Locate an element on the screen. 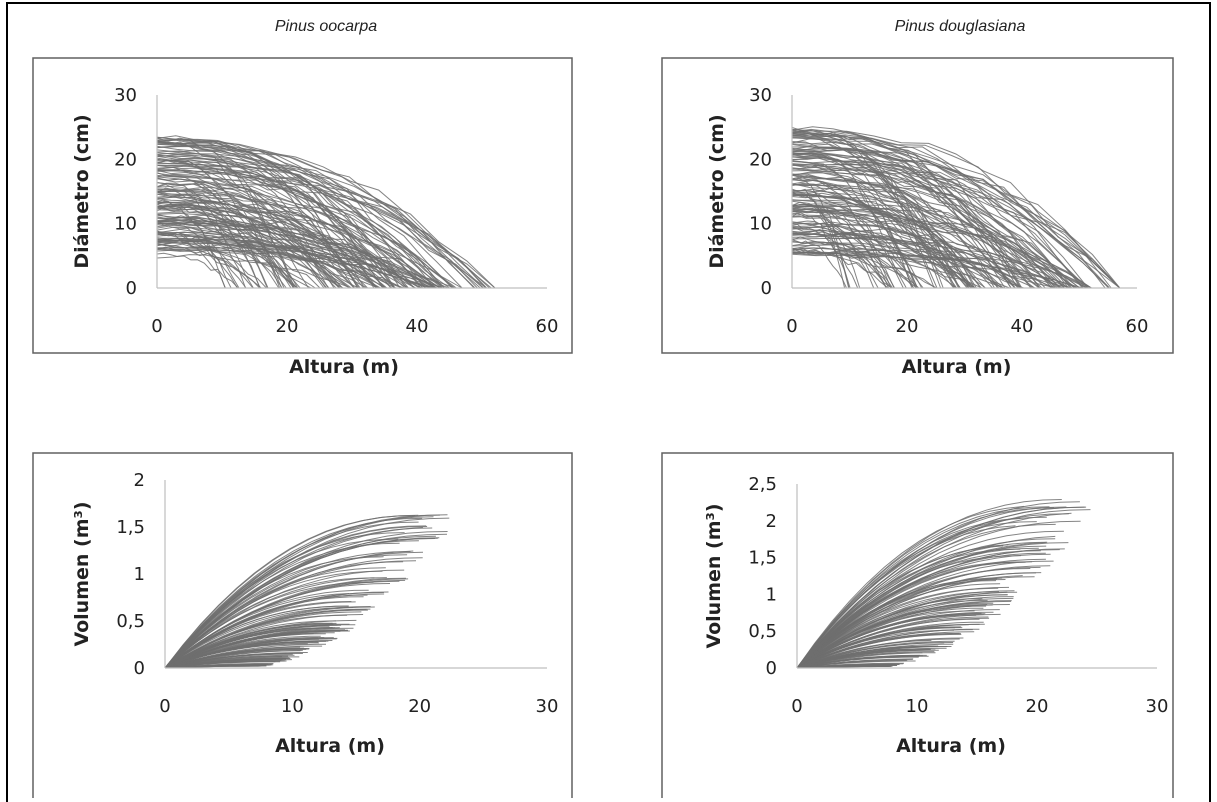  y-tick-label: 2,5 is located at coordinates (762, 484).